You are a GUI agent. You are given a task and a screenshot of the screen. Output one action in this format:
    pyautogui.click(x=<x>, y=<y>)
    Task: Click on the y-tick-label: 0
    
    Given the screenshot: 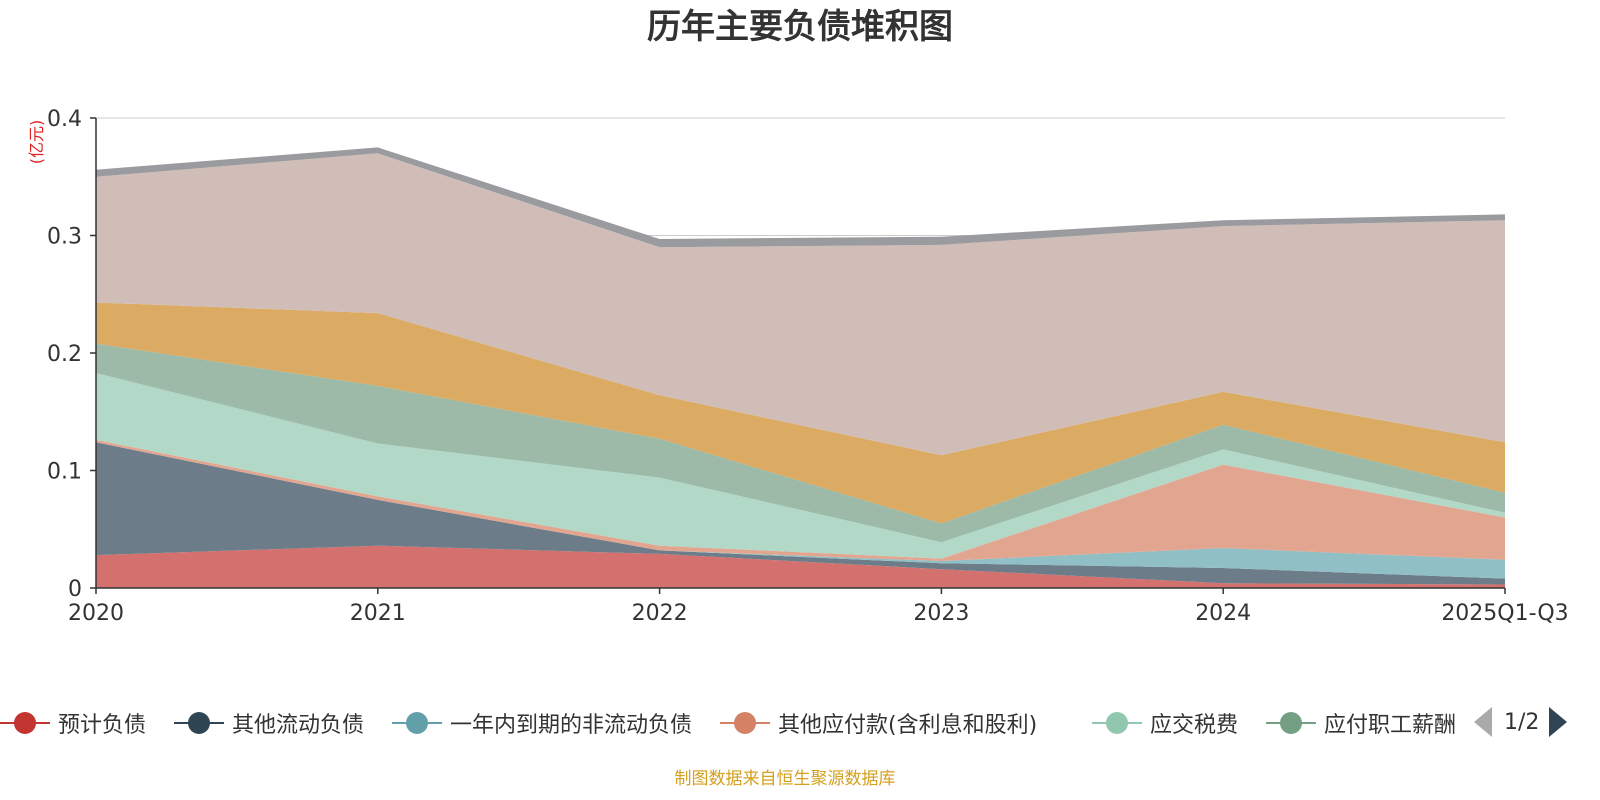 What is the action you would take?
    pyautogui.click(x=75, y=589)
    